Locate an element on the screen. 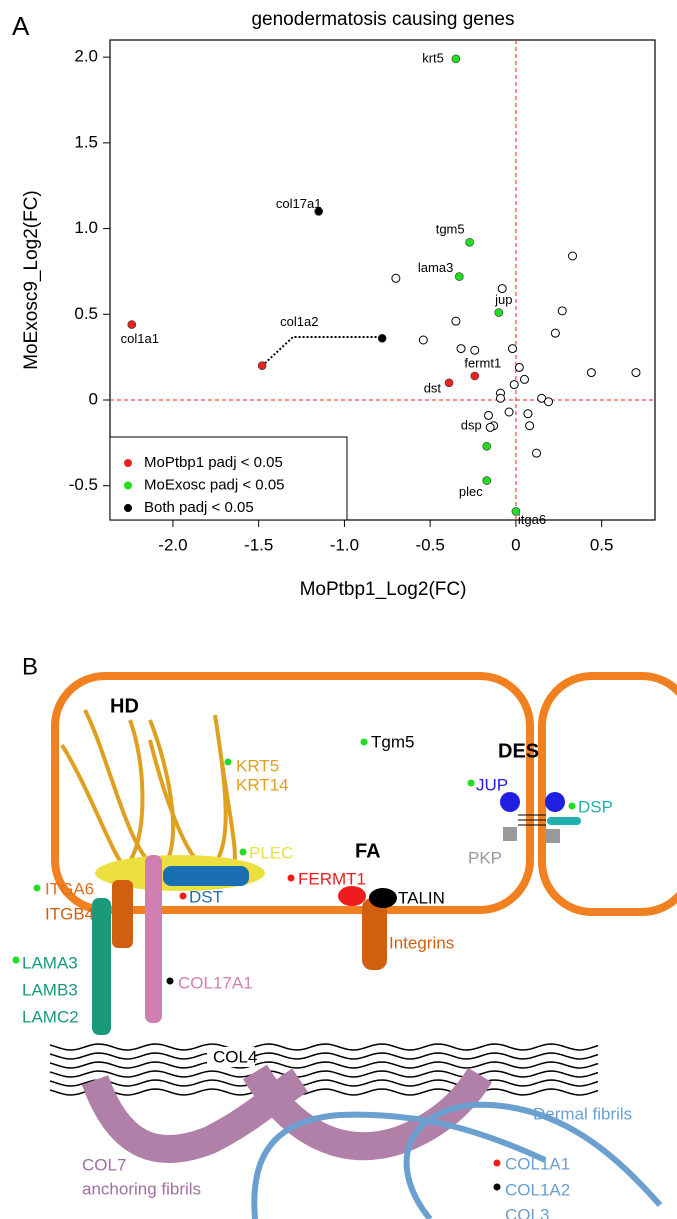 Image resolution: width=677 pixels, height=1219 pixels. legend-box is located at coordinates (228, 478).